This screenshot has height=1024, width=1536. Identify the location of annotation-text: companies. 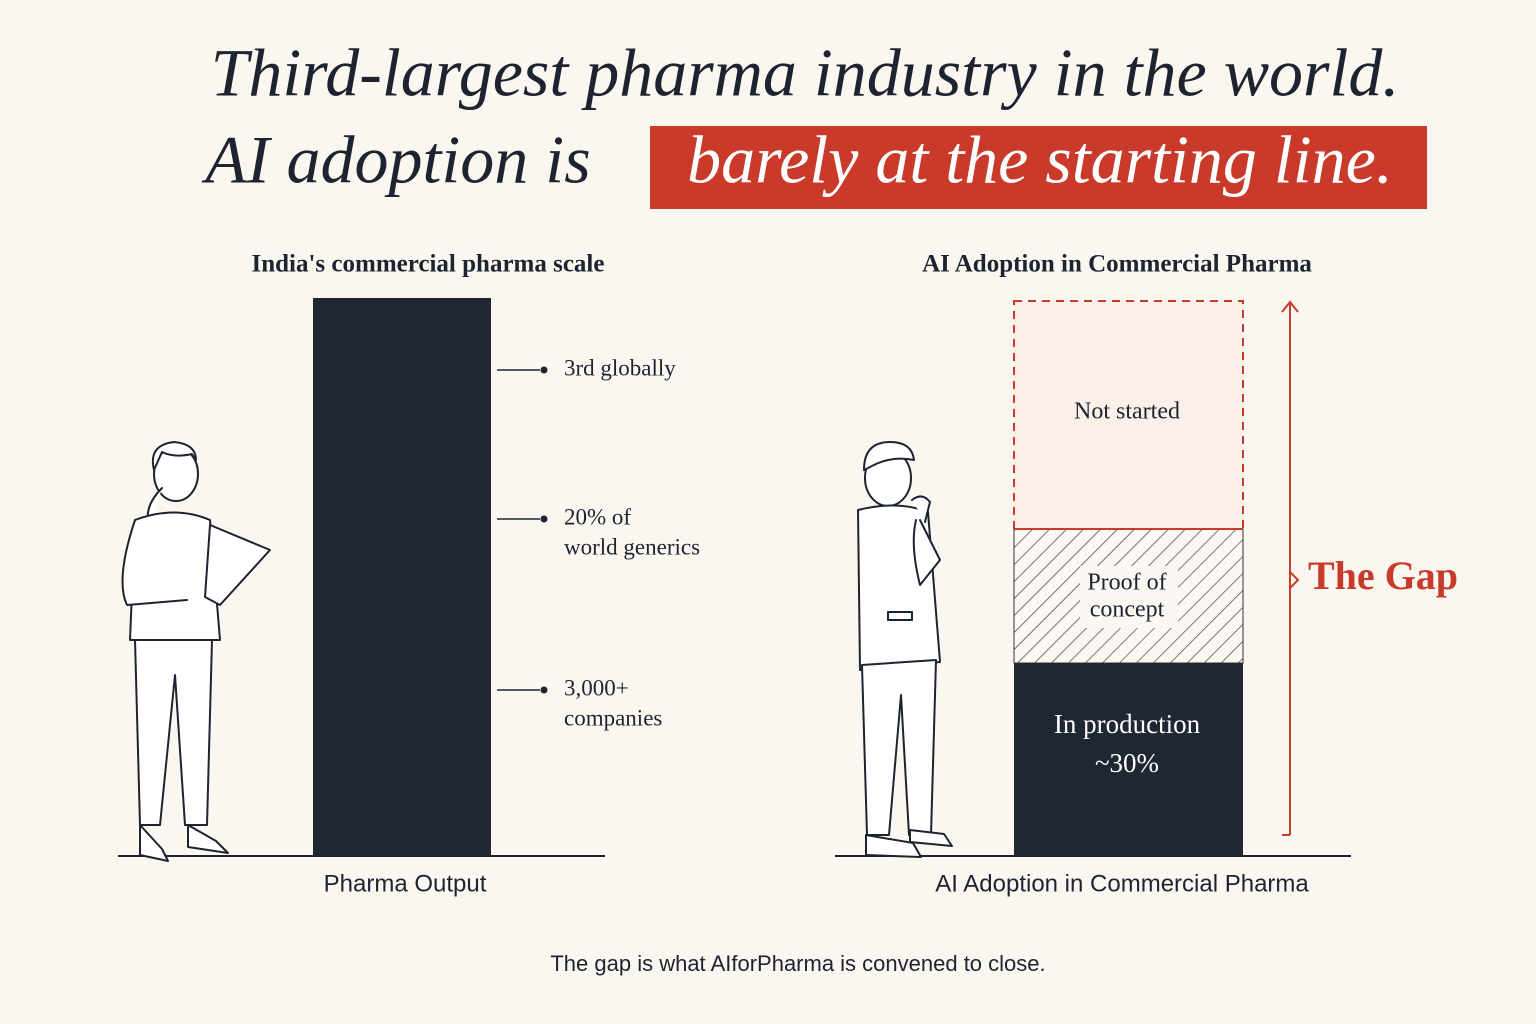
(613, 717).